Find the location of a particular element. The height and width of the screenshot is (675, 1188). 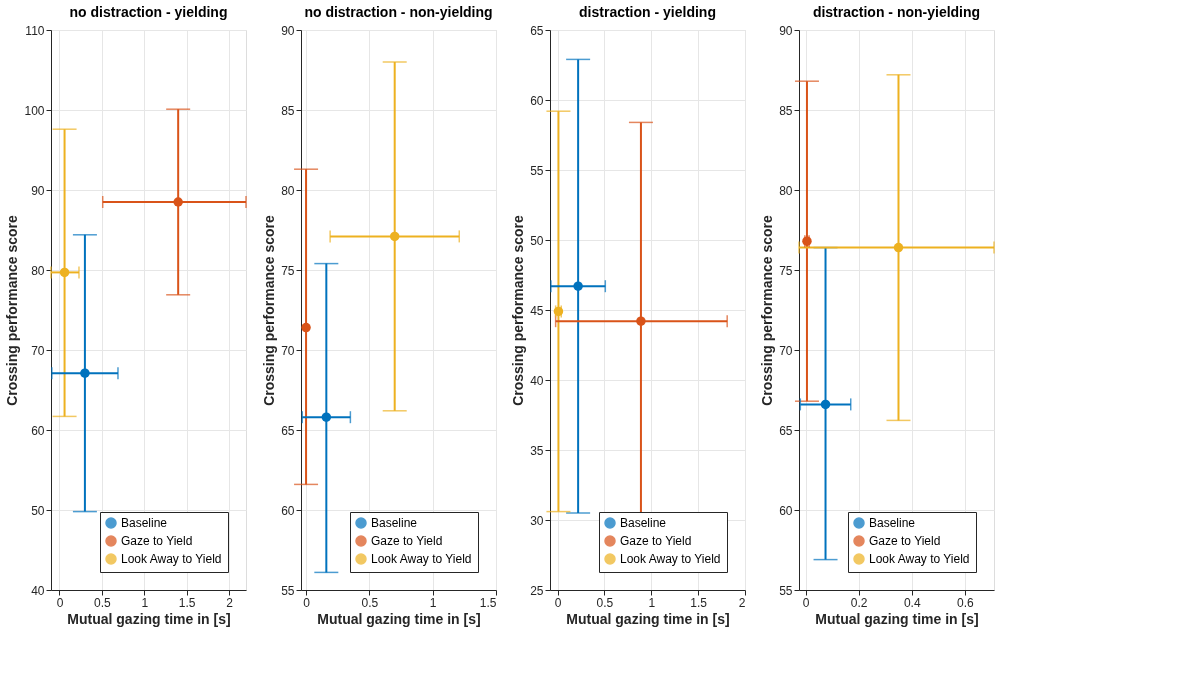

x-tick-label: 0.6 is located at coordinates (965, 602).